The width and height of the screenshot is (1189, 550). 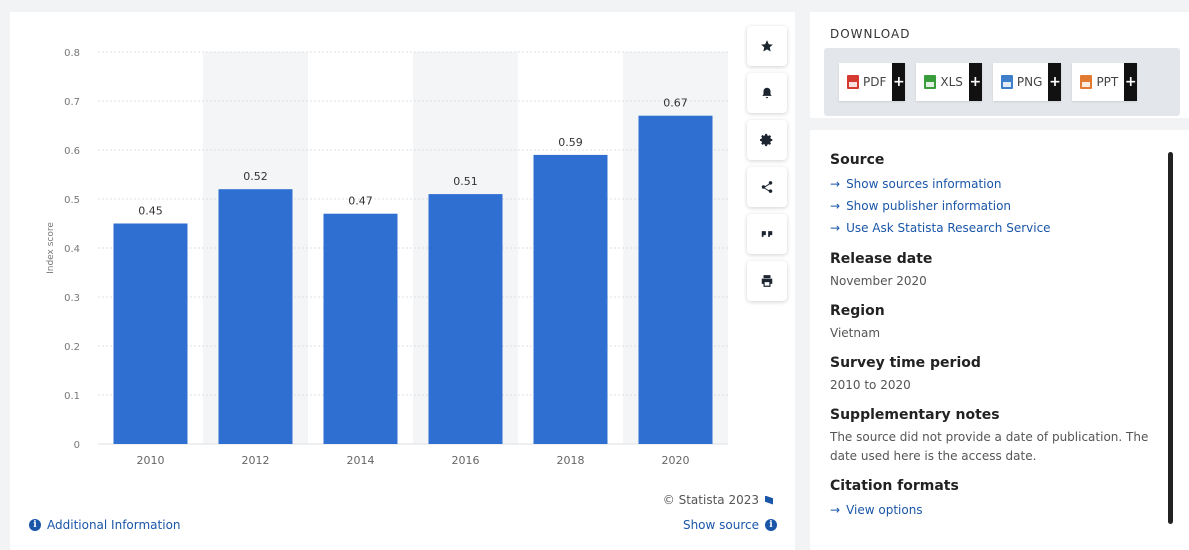 What do you see at coordinates (360, 201) in the screenshot?
I see `data-label: 0.47` at bounding box center [360, 201].